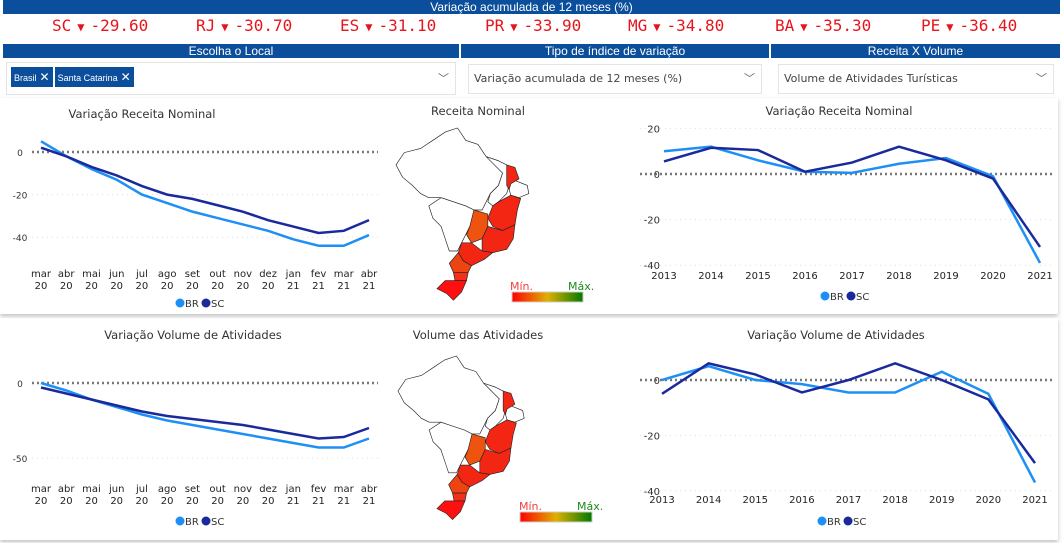 Image resolution: width=1063 pixels, height=543 pixels. What do you see at coordinates (652, 221) in the screenshot?
I see `y-tick-label: -20` at bounding box center [652, 221].